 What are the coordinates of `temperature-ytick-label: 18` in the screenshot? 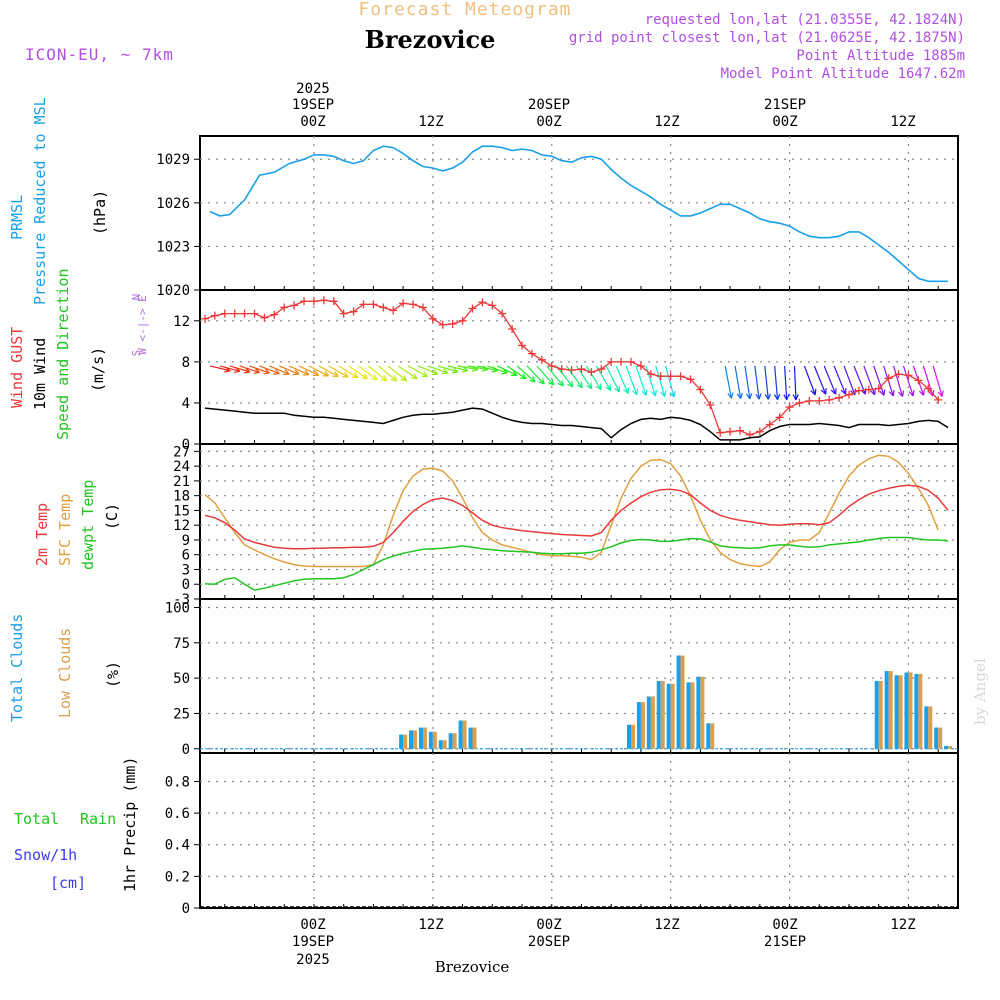 It's located at (181, 497).